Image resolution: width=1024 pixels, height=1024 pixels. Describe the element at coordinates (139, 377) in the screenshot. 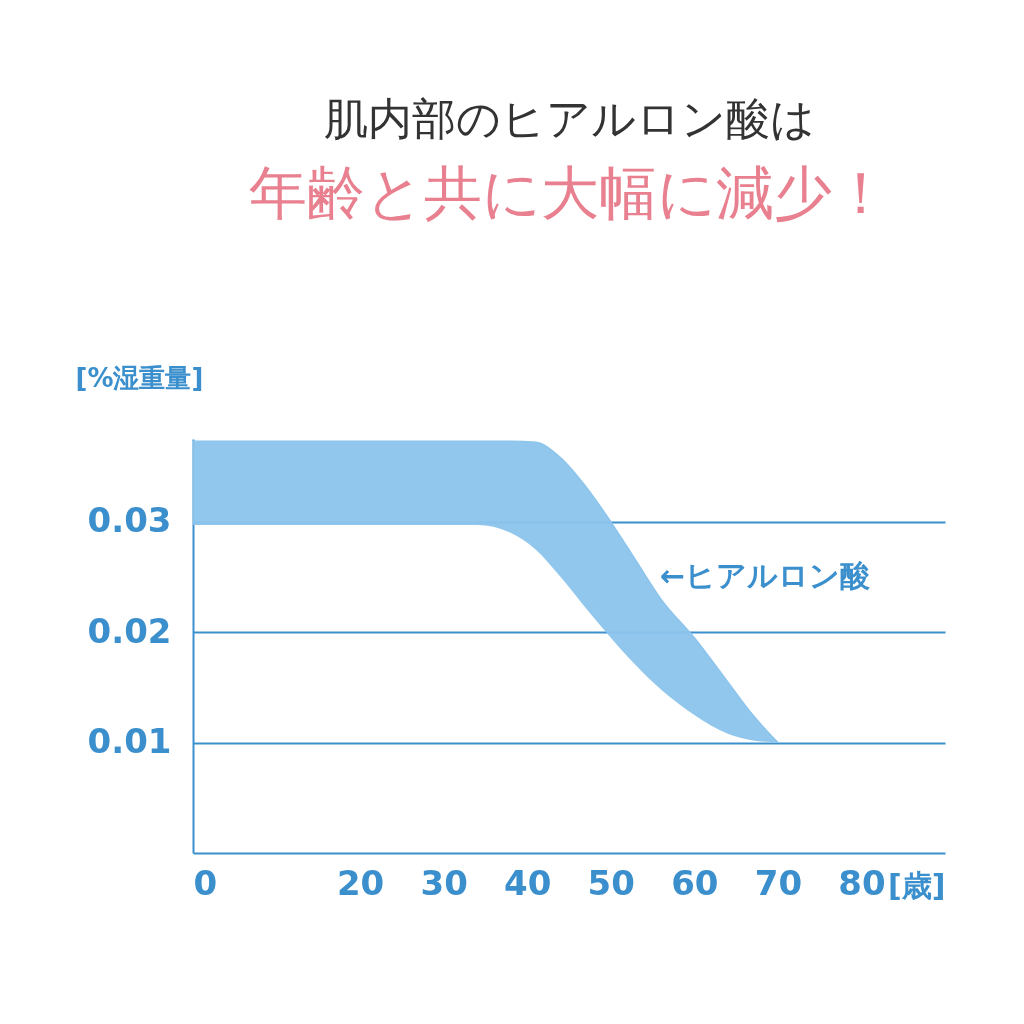

I see `y-axis-title: [%湿重量]` at that location.